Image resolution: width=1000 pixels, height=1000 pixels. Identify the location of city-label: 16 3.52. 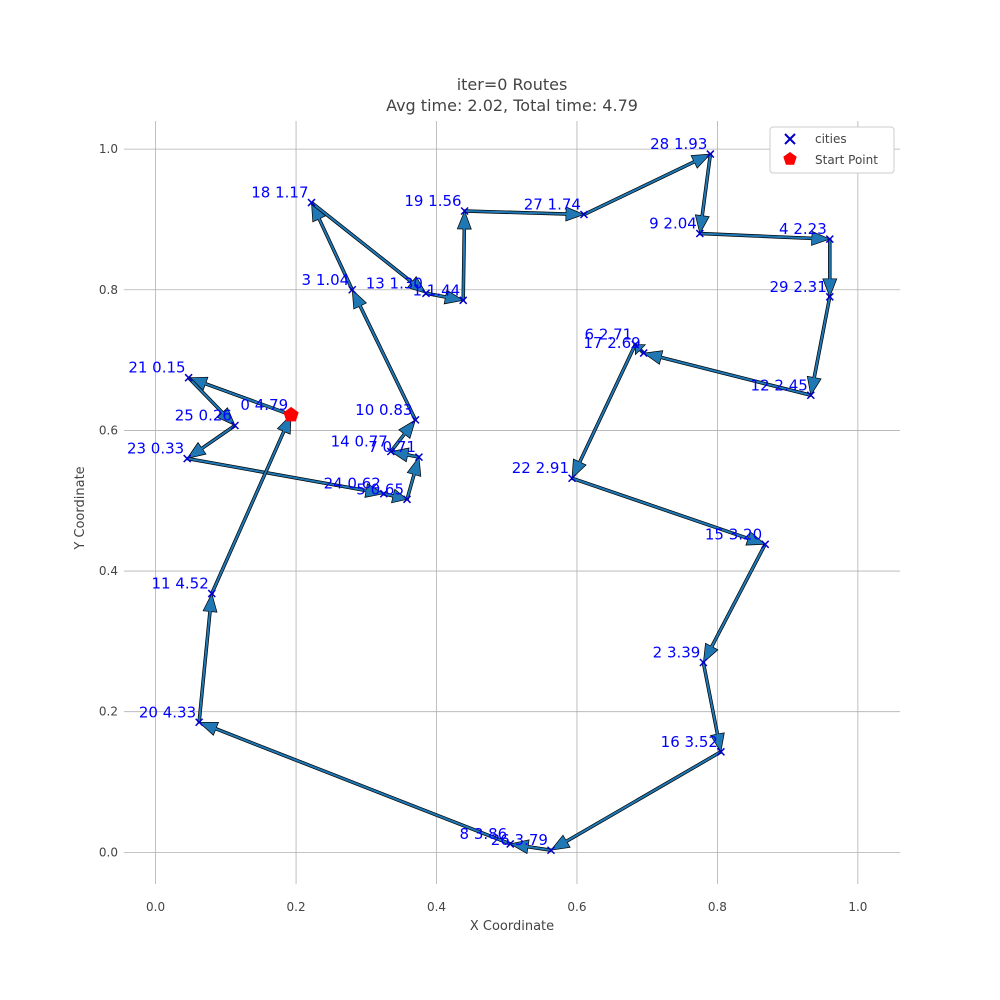
(689, 742).